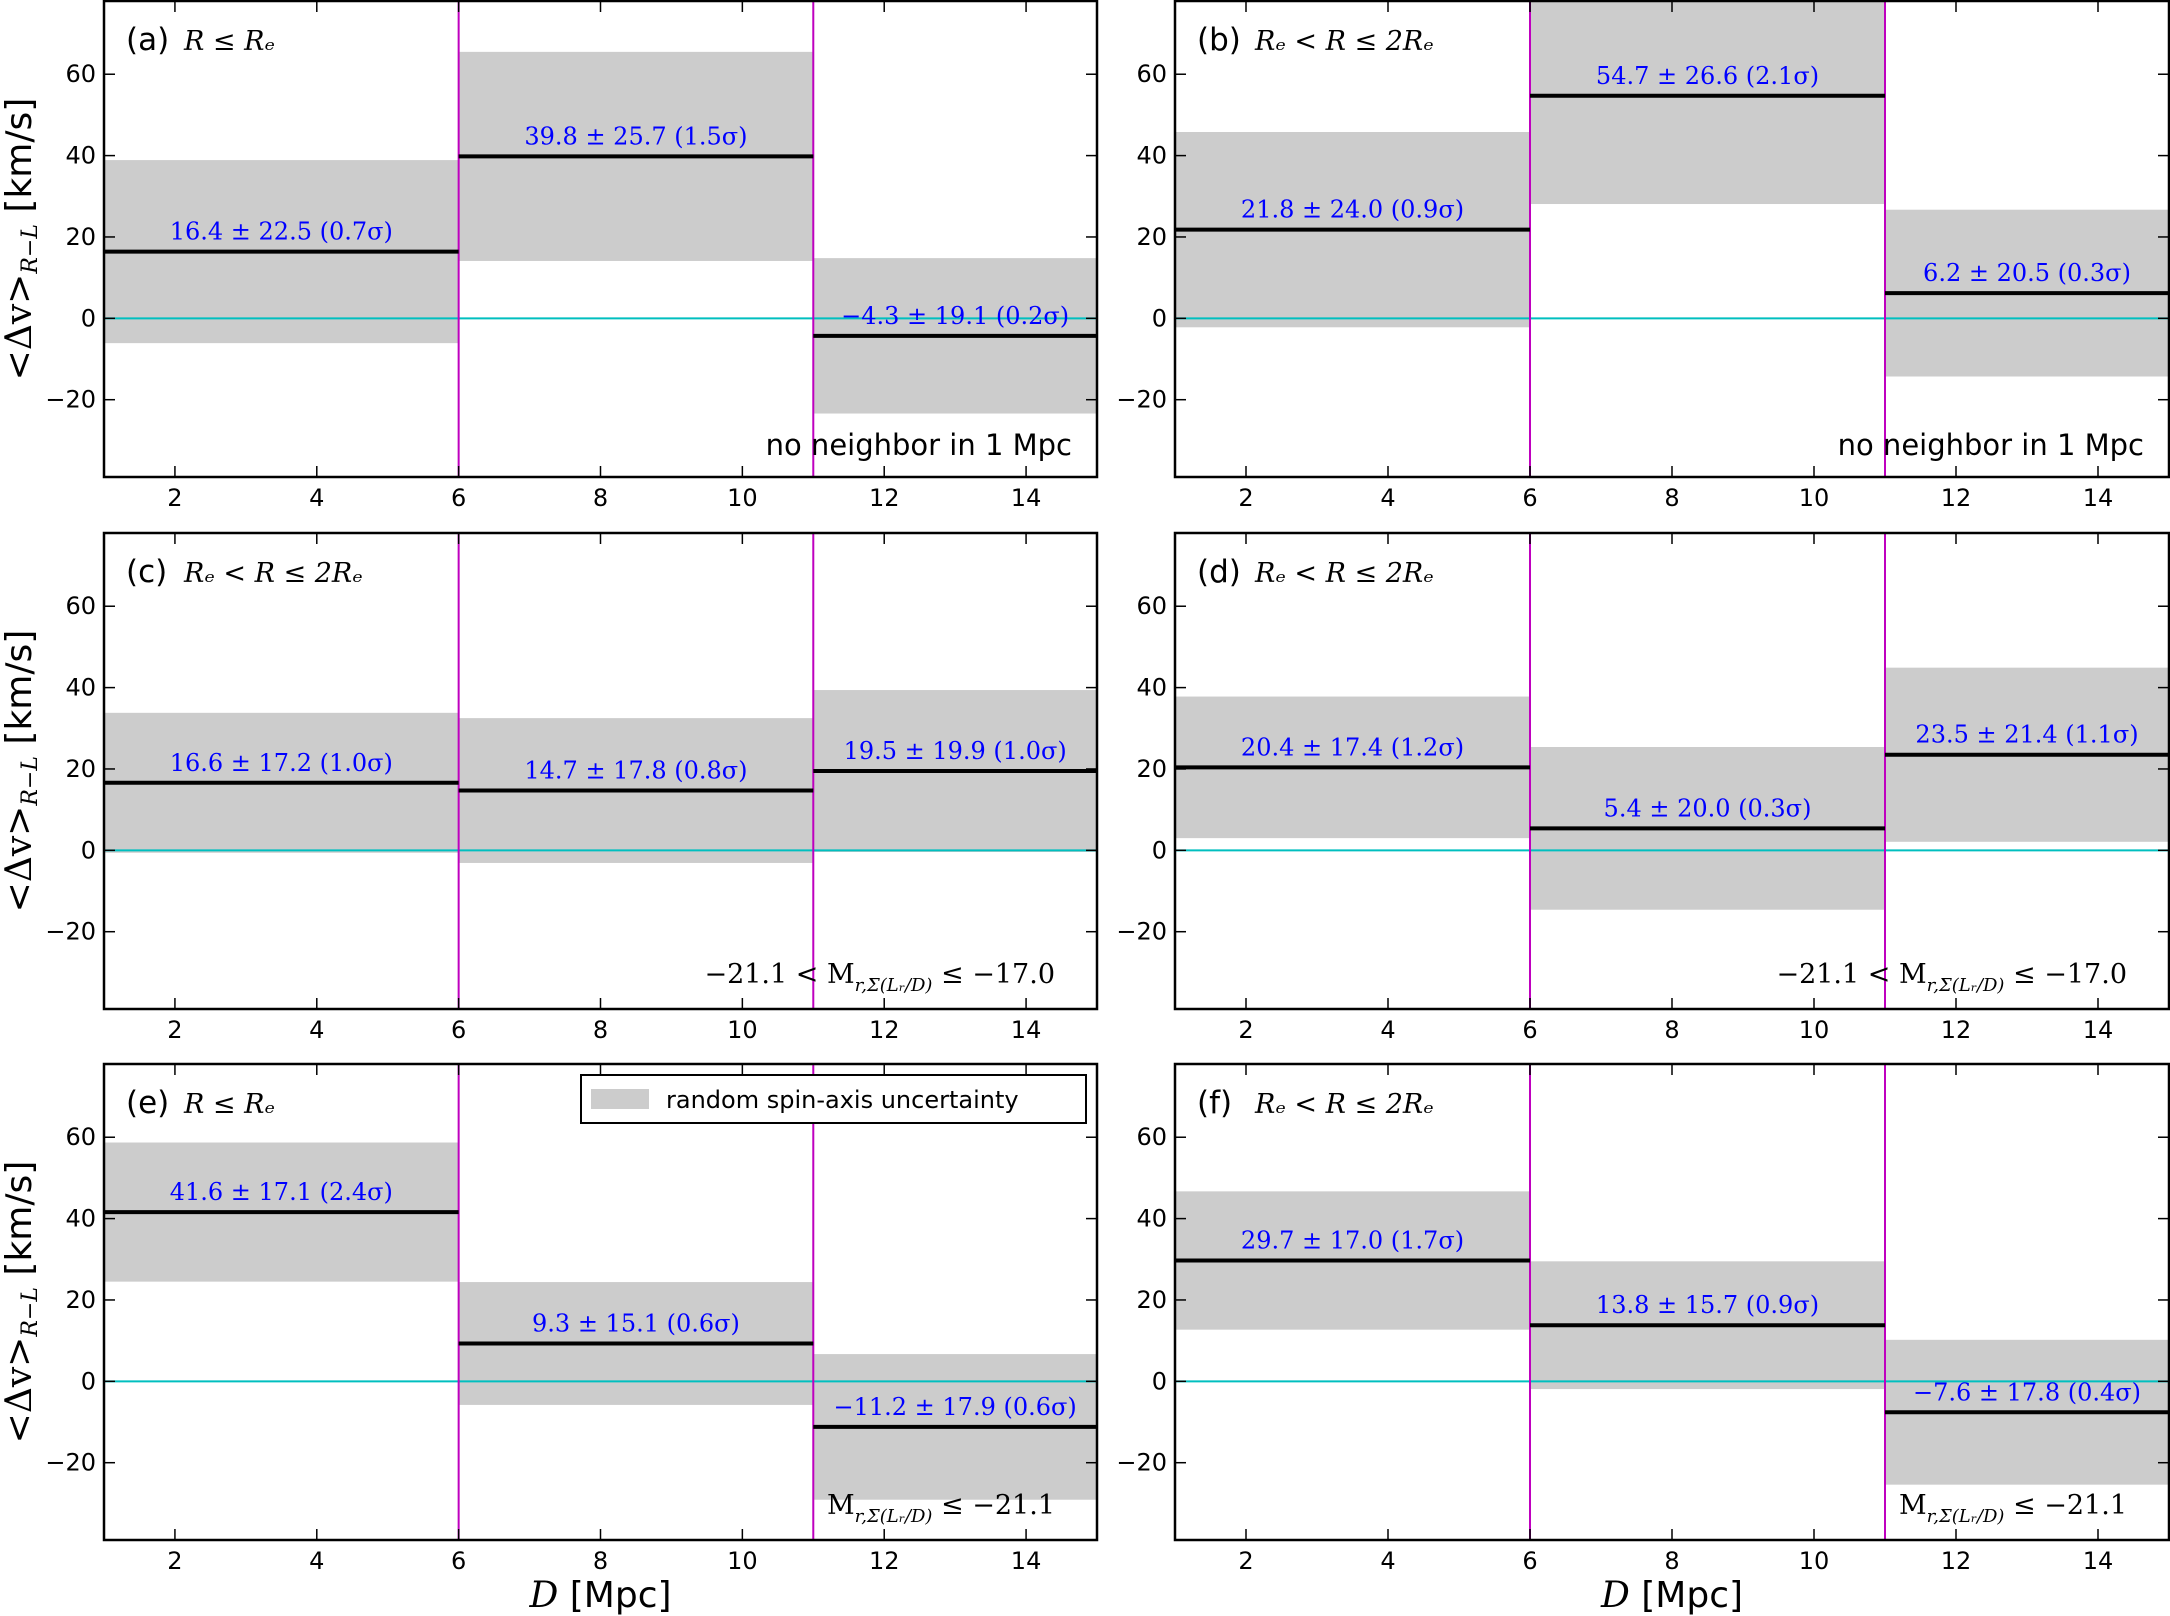 The image size is (2170, 1616). What do you see at coordinates (2026, 735) in the screenshot?
I see `value-label: 23.5 ± 21.4 (1.1σ)` at bounding box center [2026, 735].